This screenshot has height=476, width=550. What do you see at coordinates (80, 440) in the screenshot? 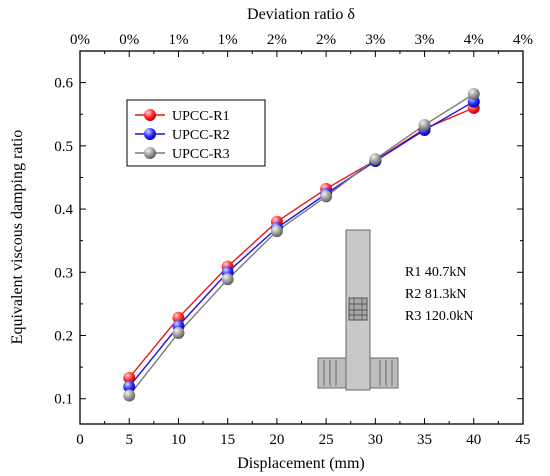
I see `x-tick-label: 0` at bounding box center [80, 440].